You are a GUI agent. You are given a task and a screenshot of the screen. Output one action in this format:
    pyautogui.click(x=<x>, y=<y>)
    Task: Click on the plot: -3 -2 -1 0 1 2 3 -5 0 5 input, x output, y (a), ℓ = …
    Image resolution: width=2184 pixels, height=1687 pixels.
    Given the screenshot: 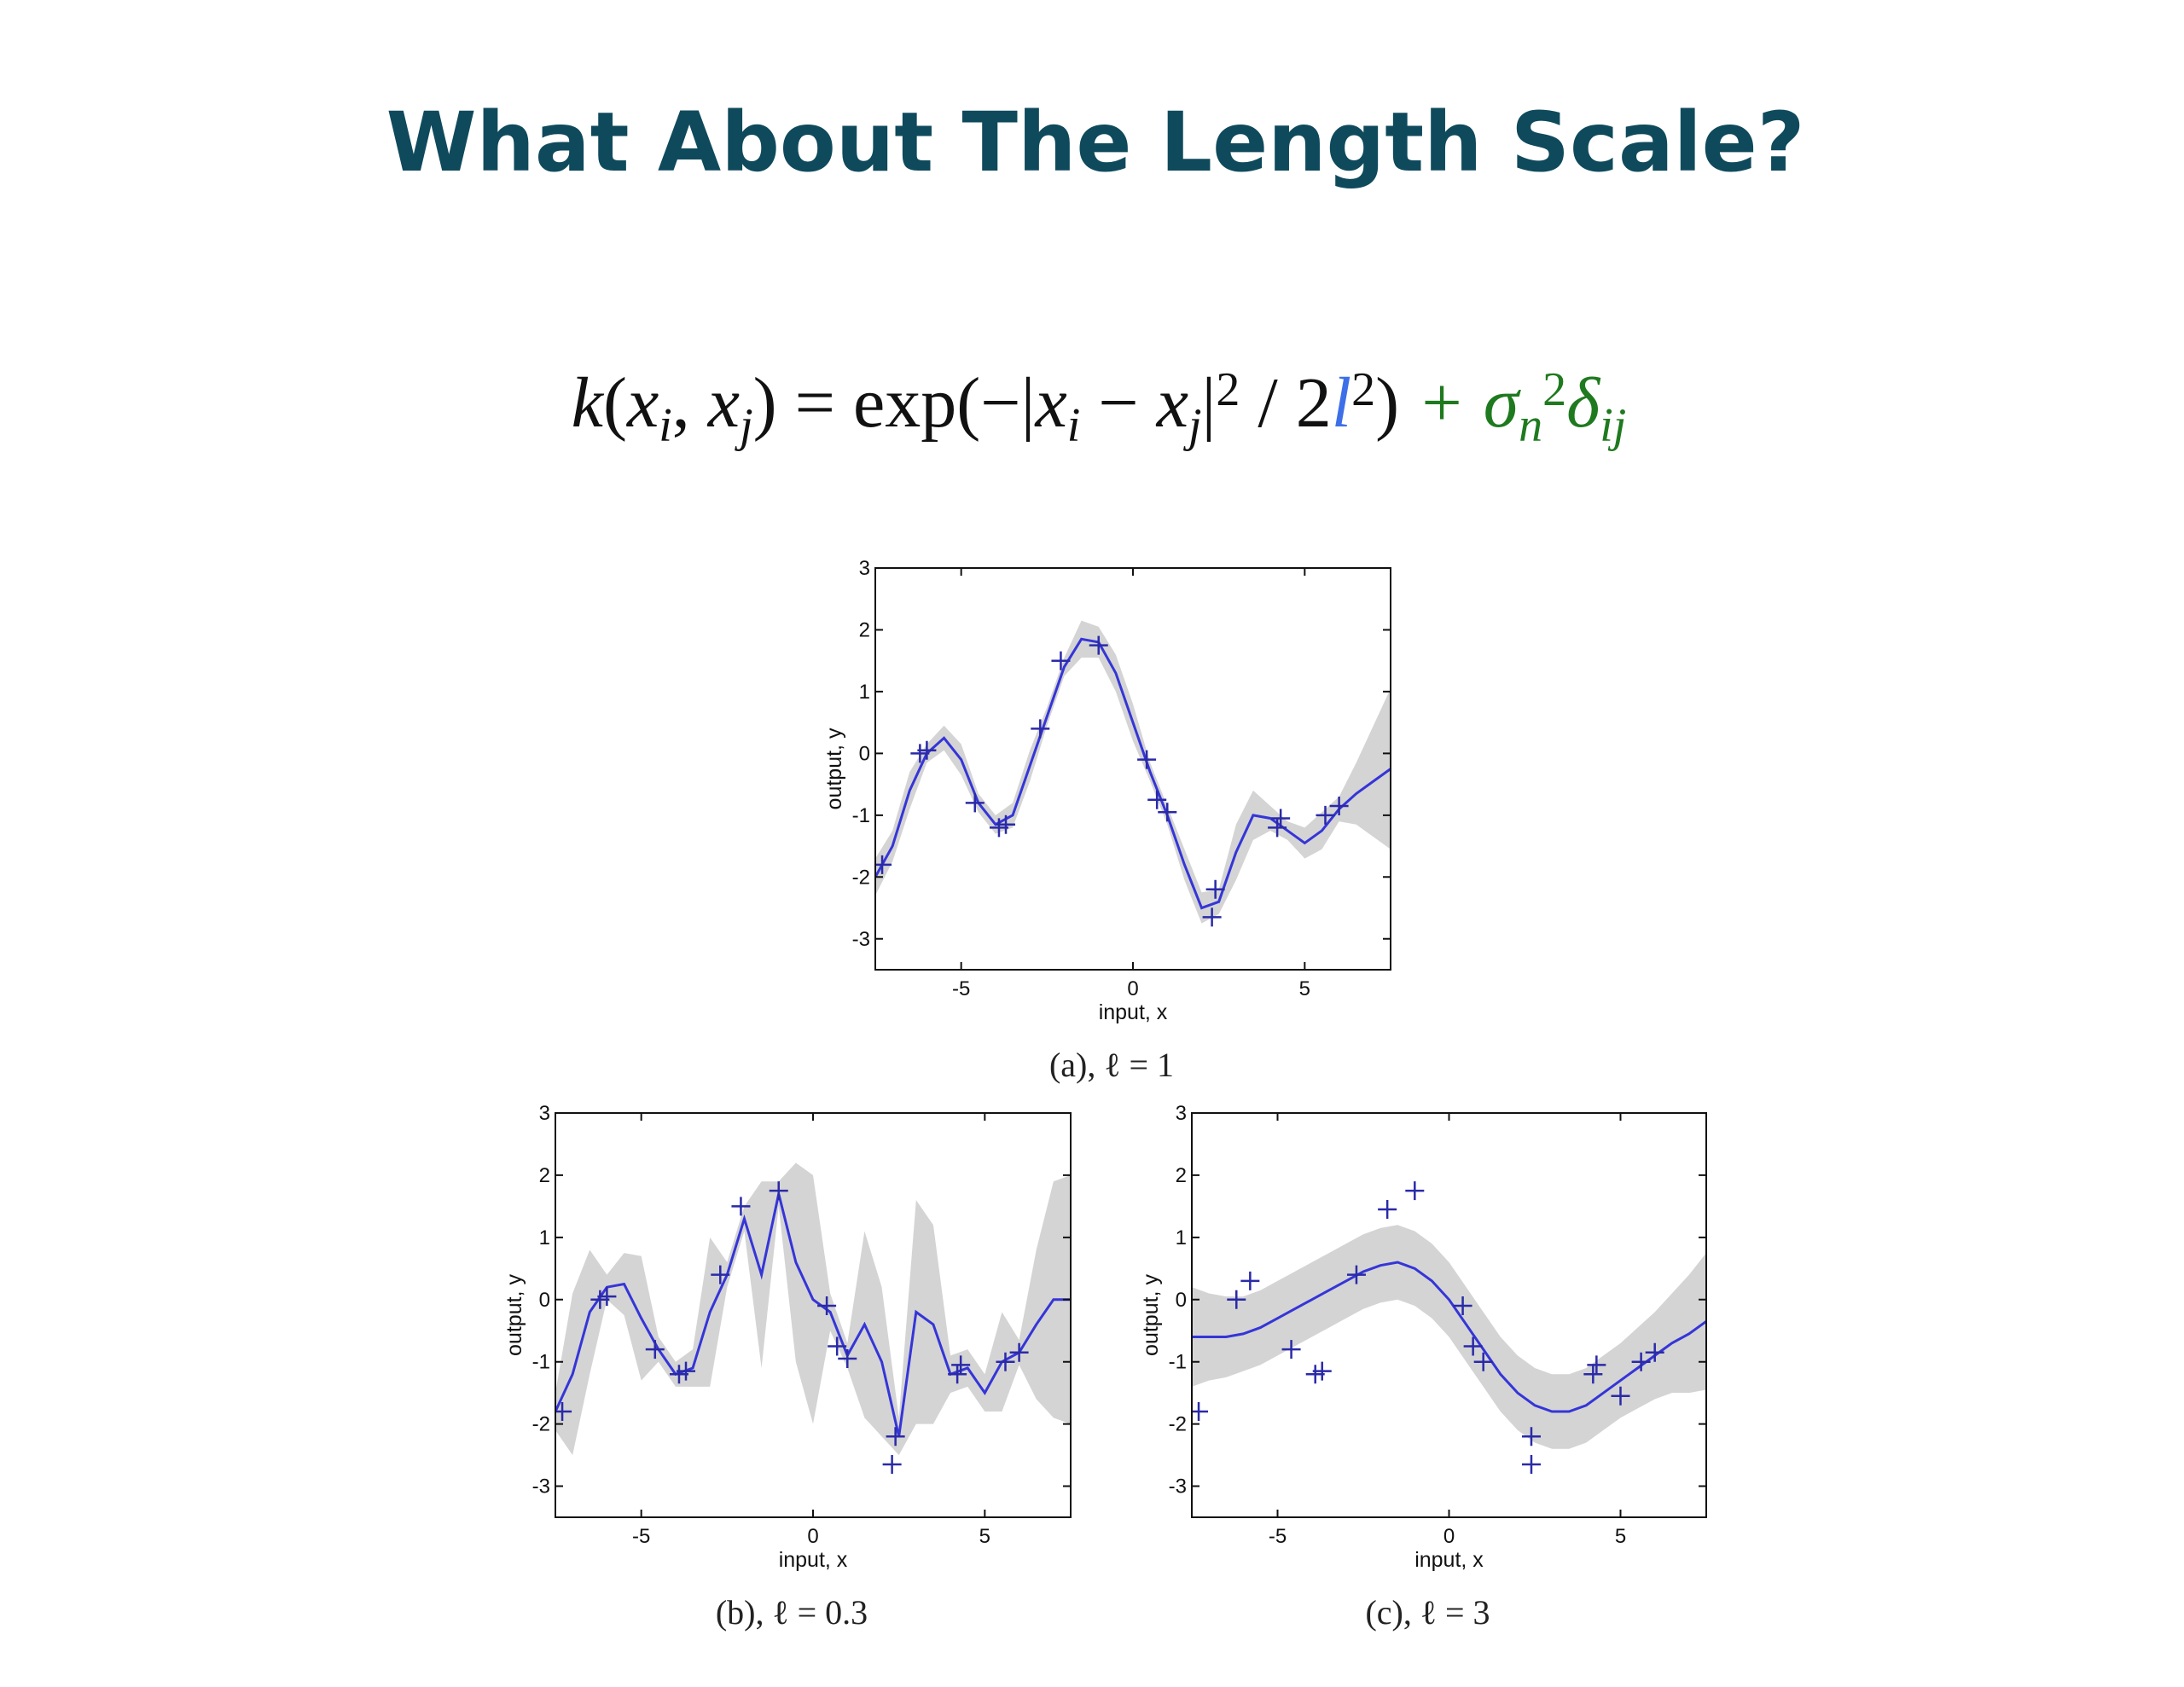 What is the action you would take?
    pyautogui.click(x=1106, y=820)
    